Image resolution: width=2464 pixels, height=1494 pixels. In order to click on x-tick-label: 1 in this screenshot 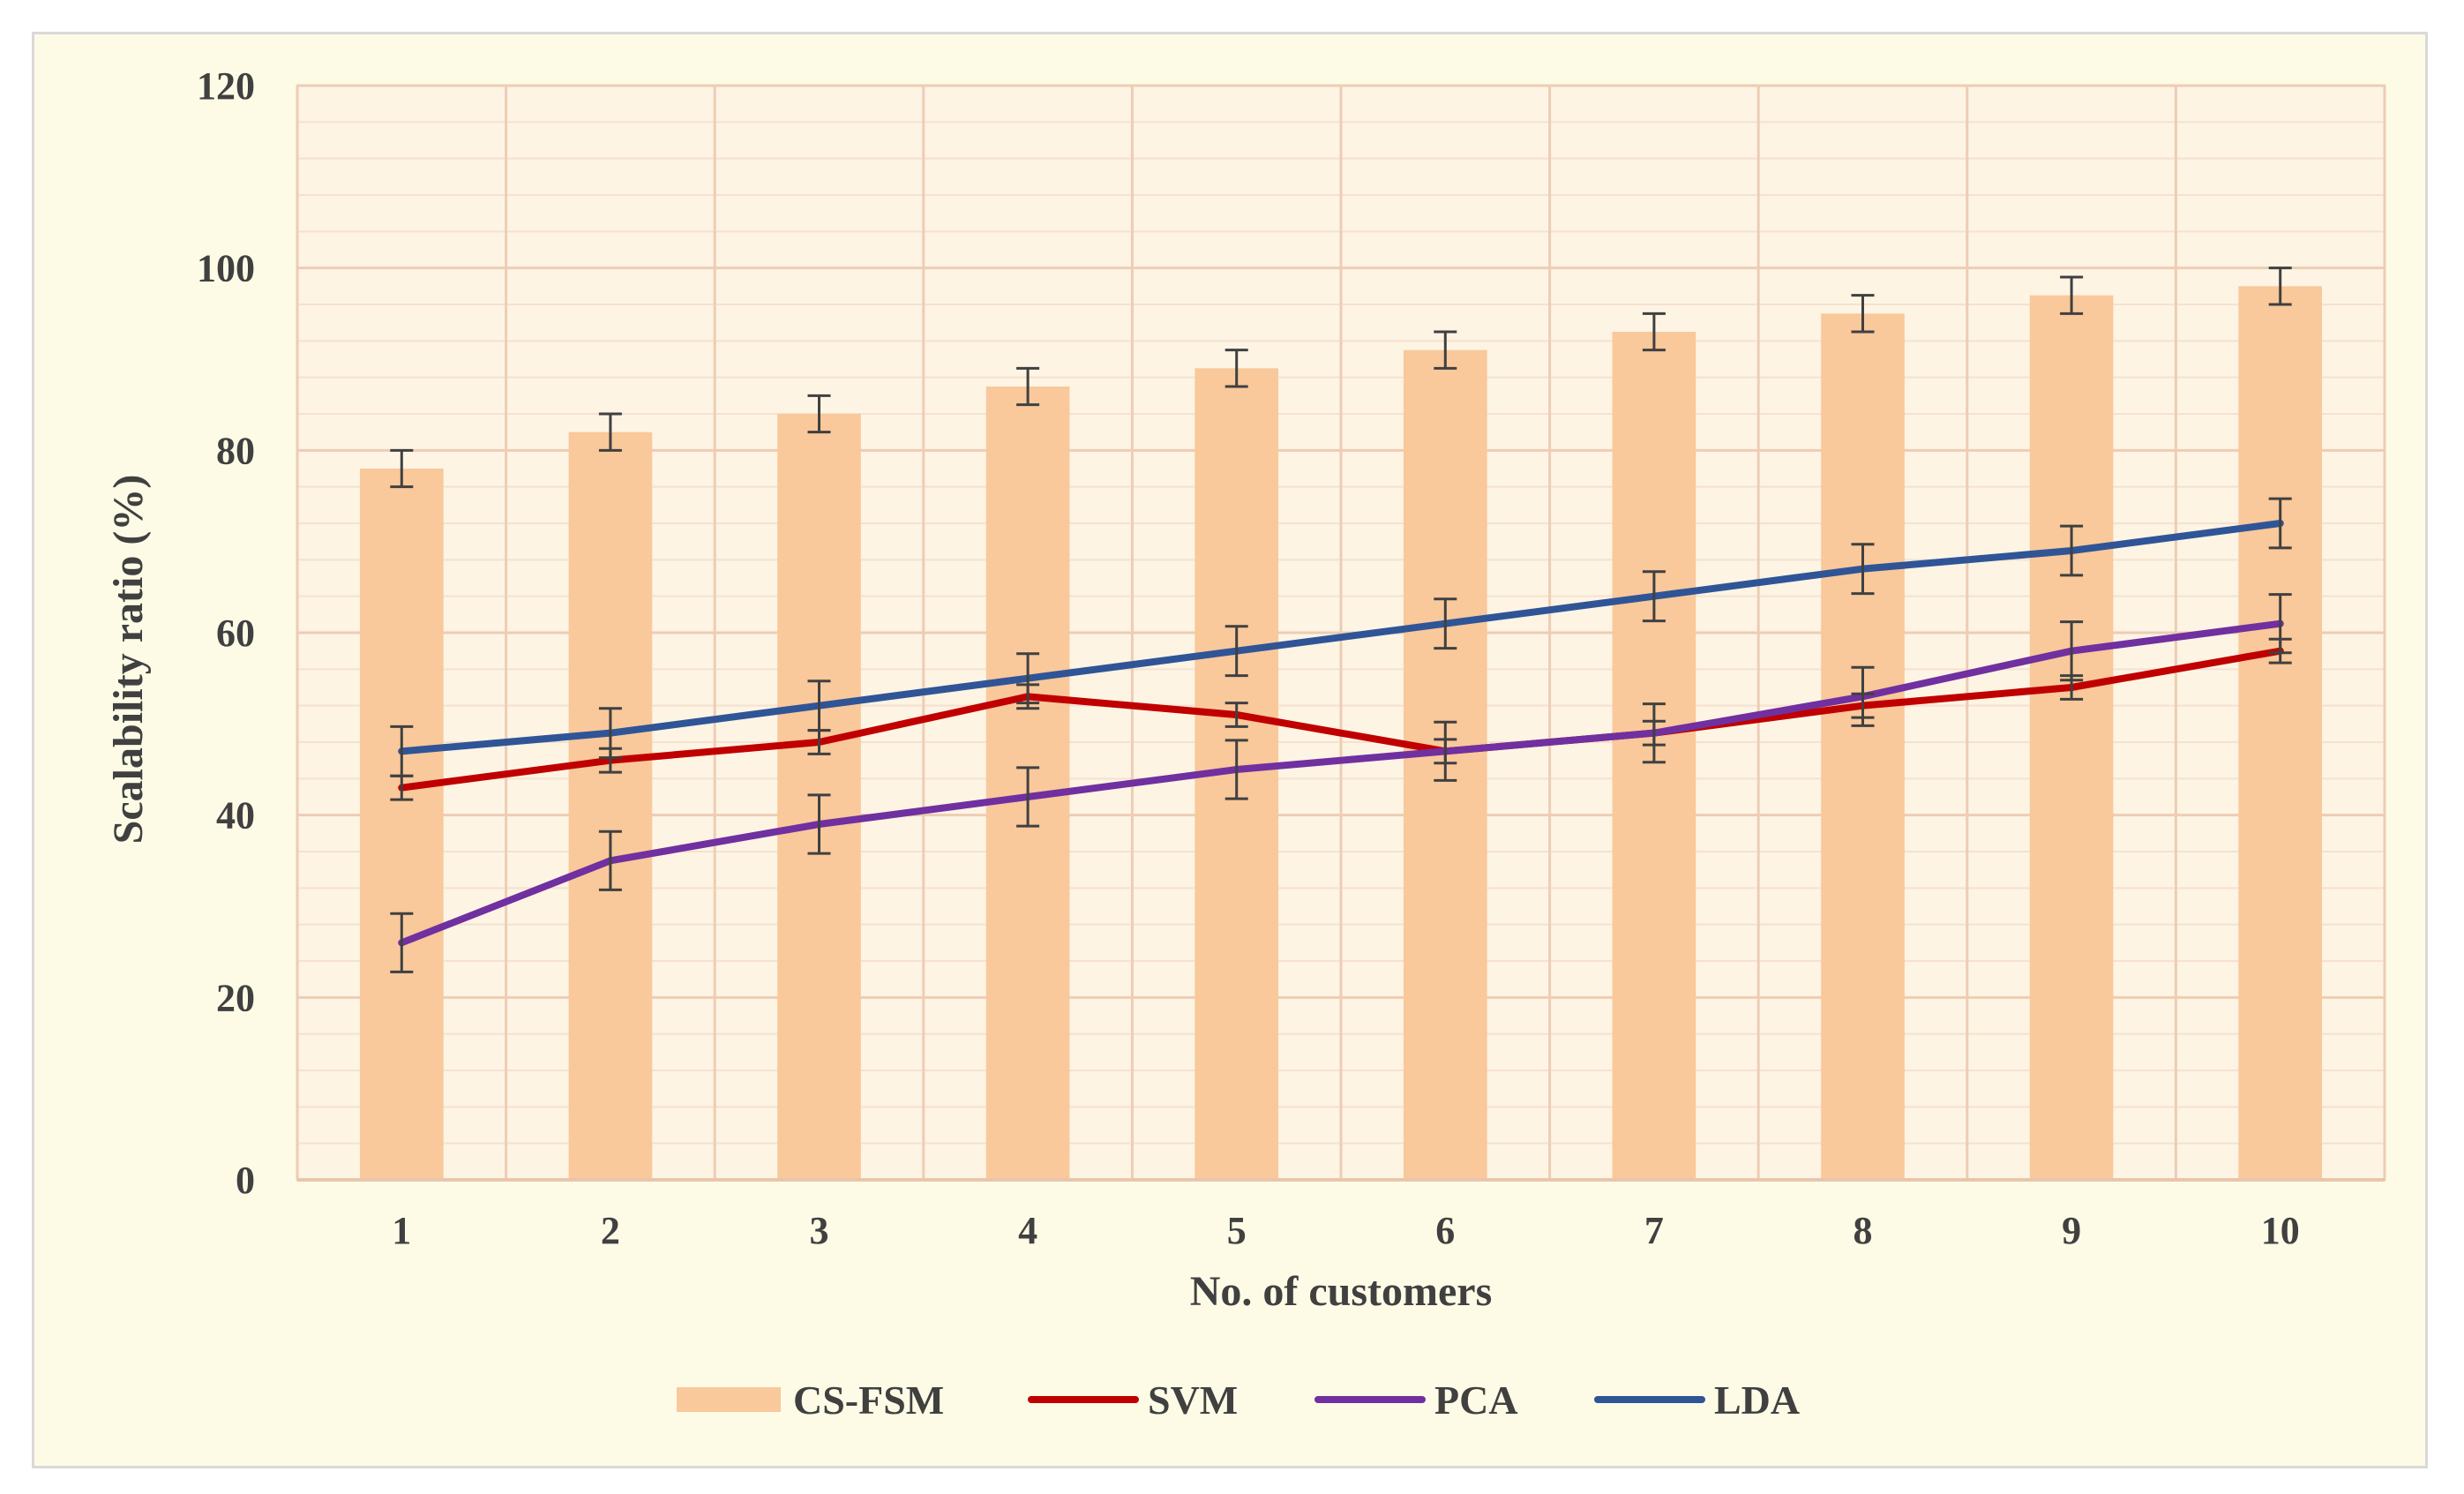, I will do `click(401, 1230)`.